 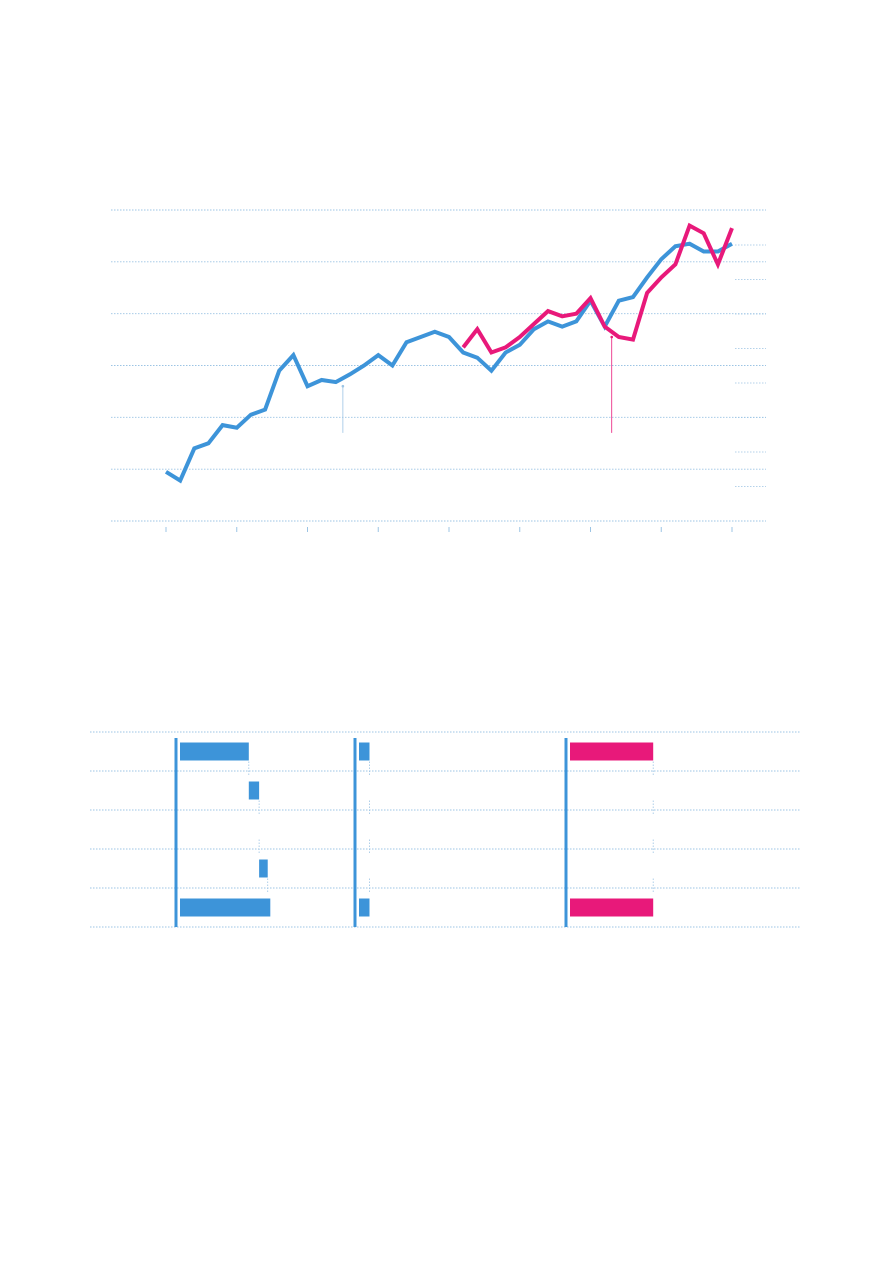 I want to click on chart-series, so click(x=449, y=353).